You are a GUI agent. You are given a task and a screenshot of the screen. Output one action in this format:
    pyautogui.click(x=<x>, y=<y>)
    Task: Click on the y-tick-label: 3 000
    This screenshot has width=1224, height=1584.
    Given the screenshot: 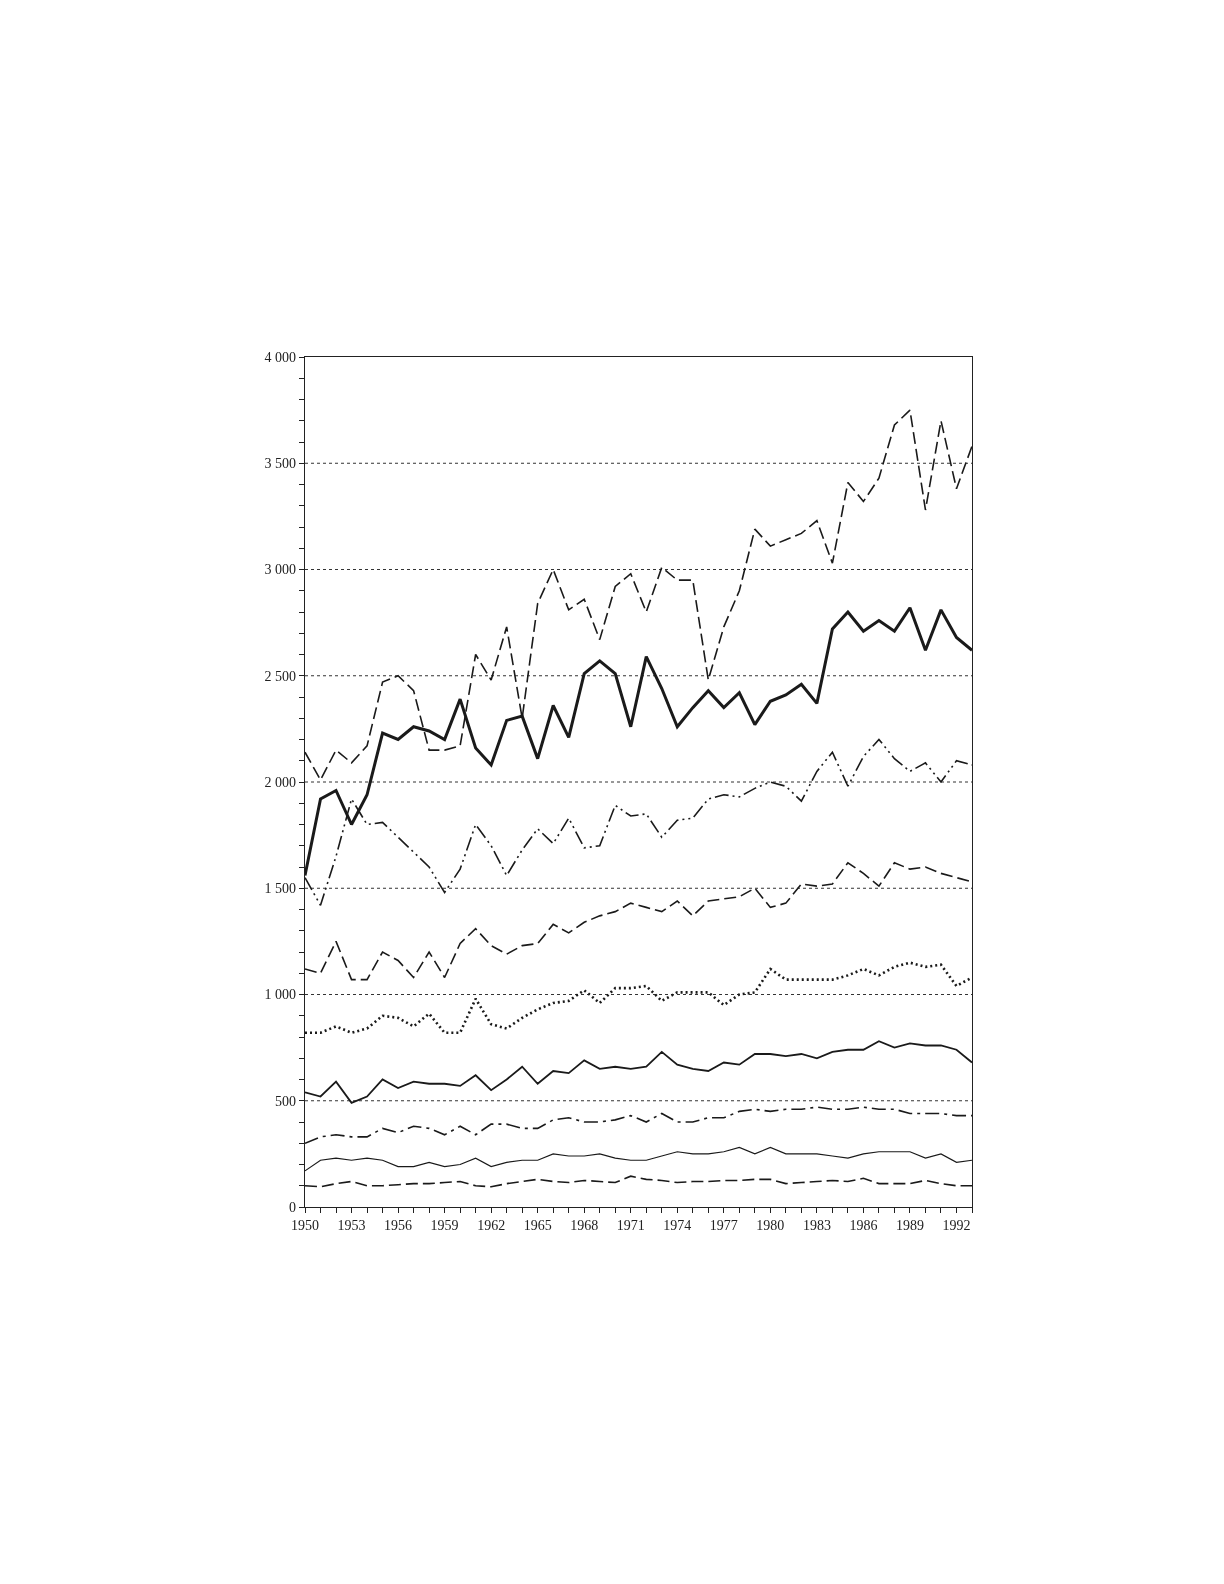 What is the action you would take?
    pyautogui.click(x=280, y=570)
    